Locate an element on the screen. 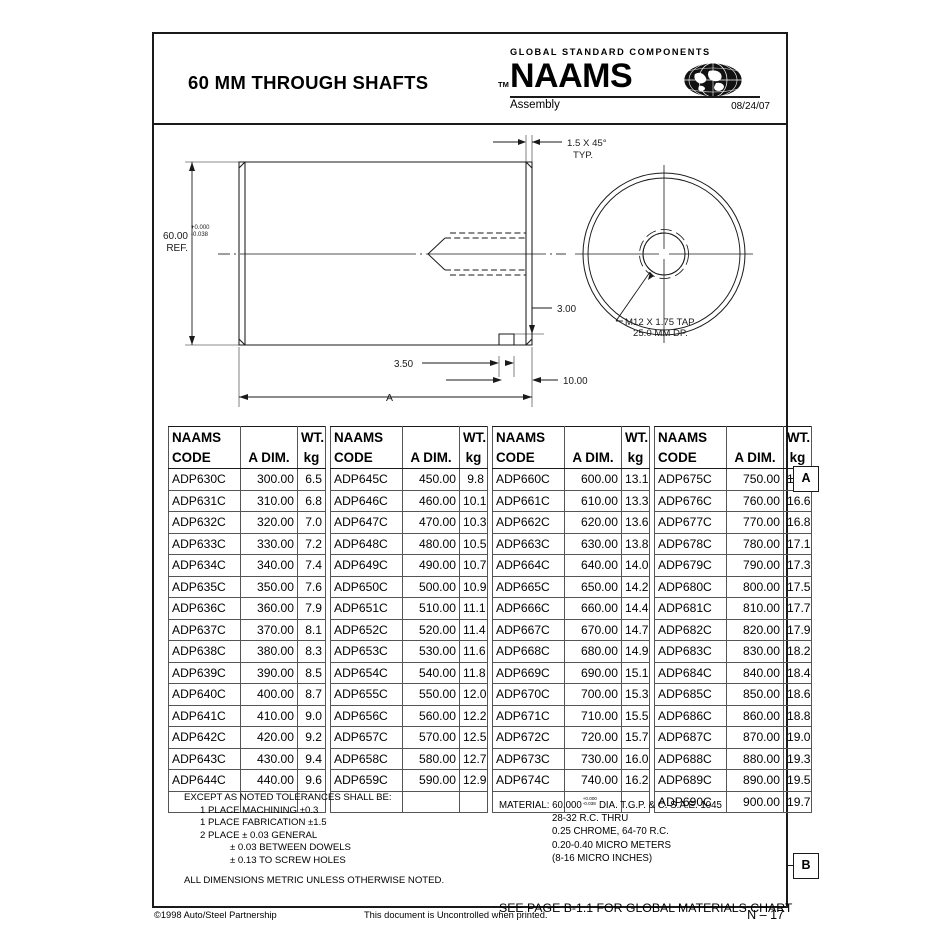  table-cell-adim: 700.00 is located at coordinates (593, 694).